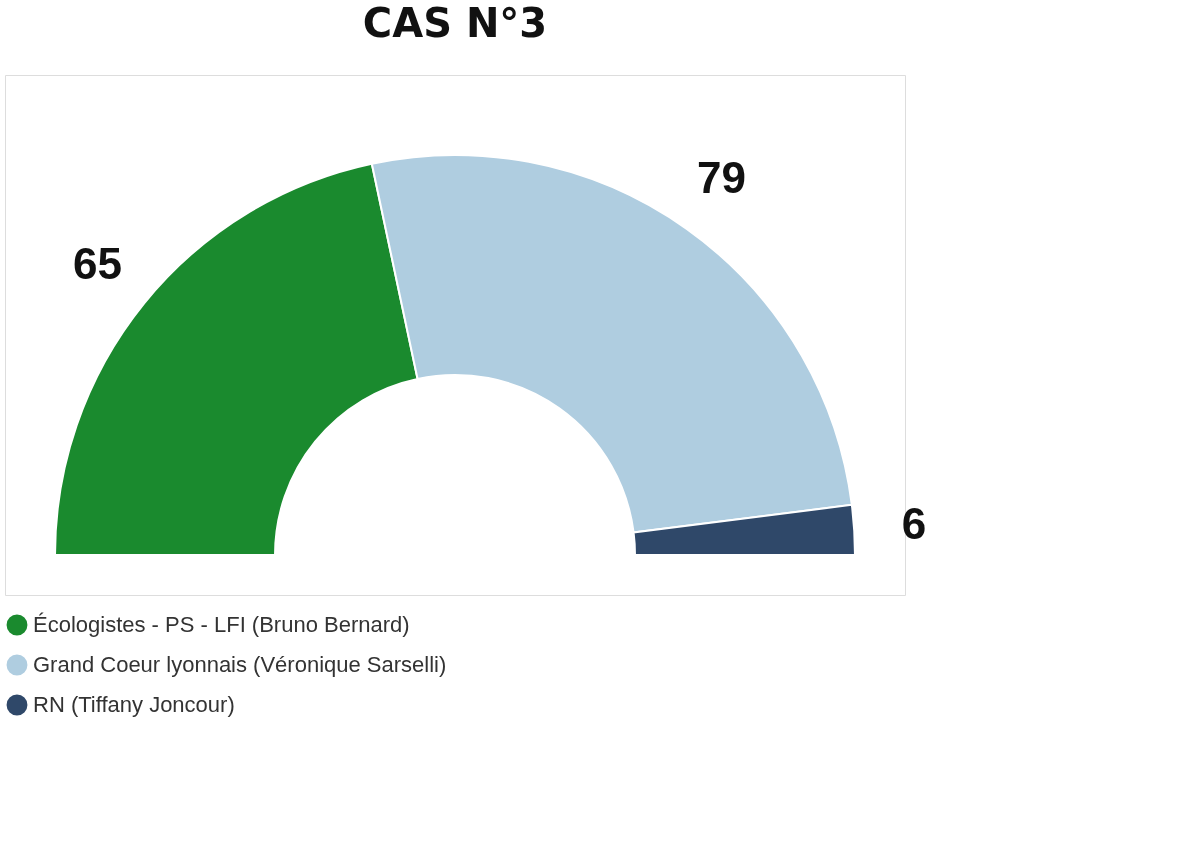 The image size is (1200, 845). I want to click on data-label: 6, so click(914, 524).